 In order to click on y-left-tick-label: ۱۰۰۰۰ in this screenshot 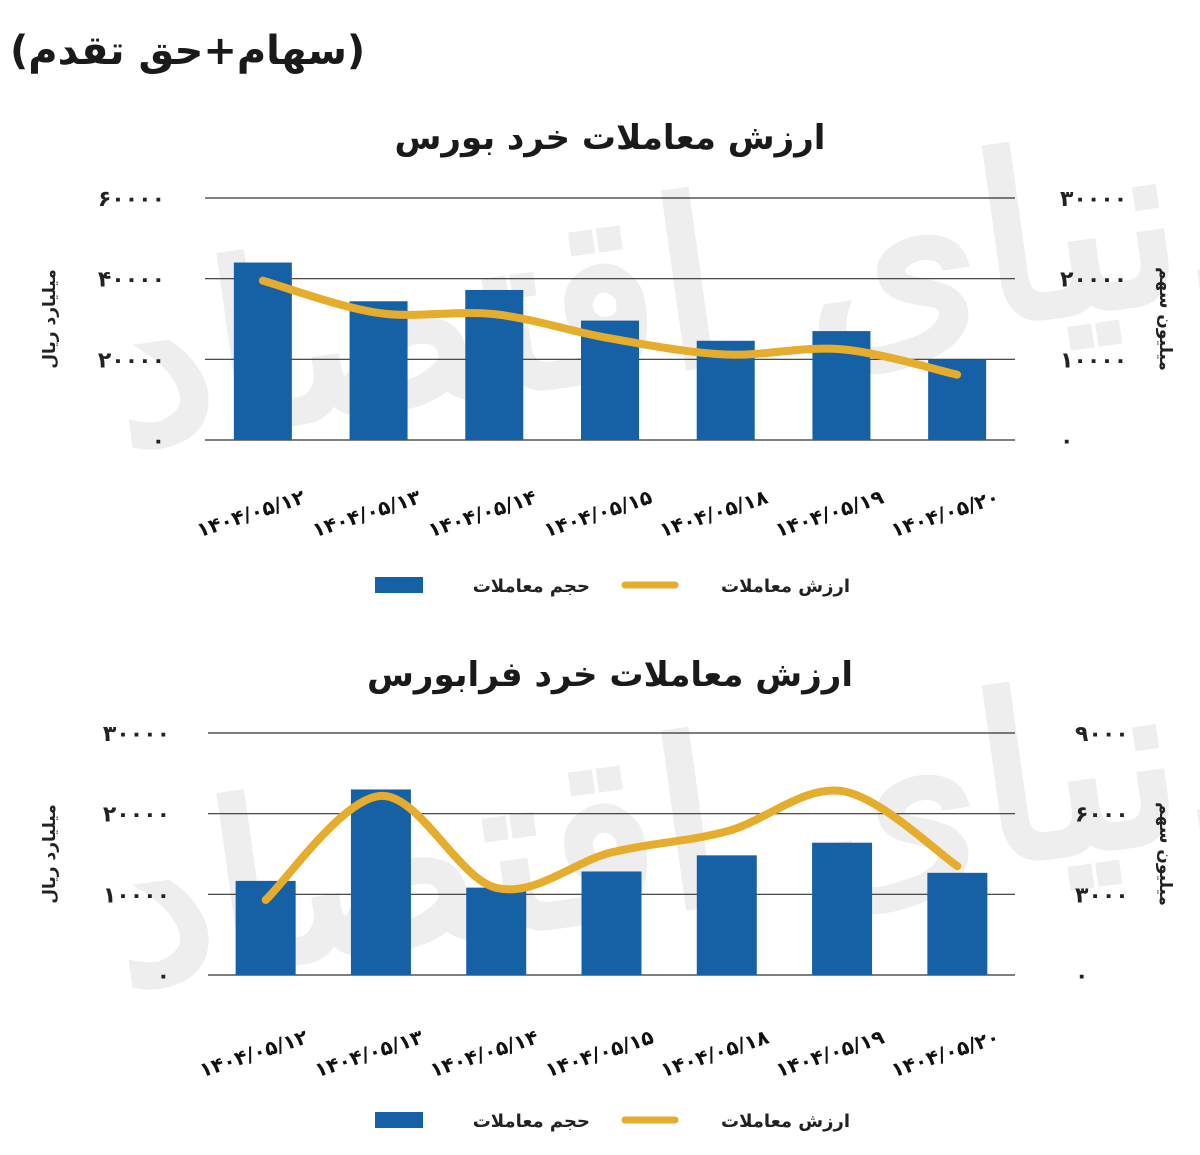, I will do `click(136, 895)`.